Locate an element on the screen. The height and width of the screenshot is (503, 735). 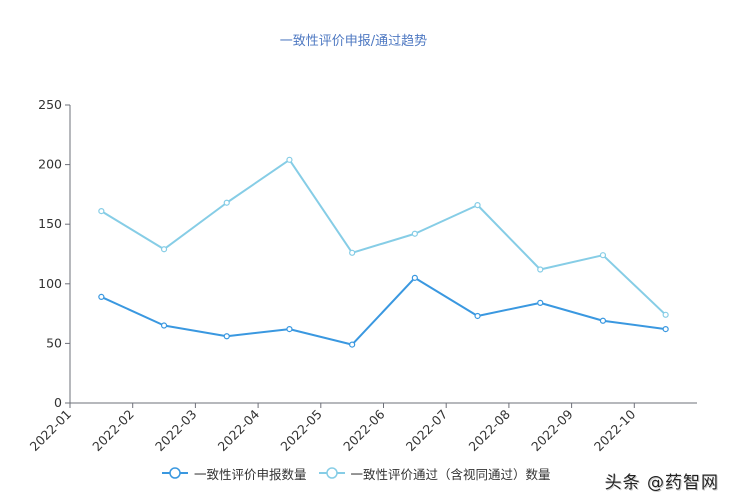
y-tick-label: 100 is located at coordinates (50, 283).